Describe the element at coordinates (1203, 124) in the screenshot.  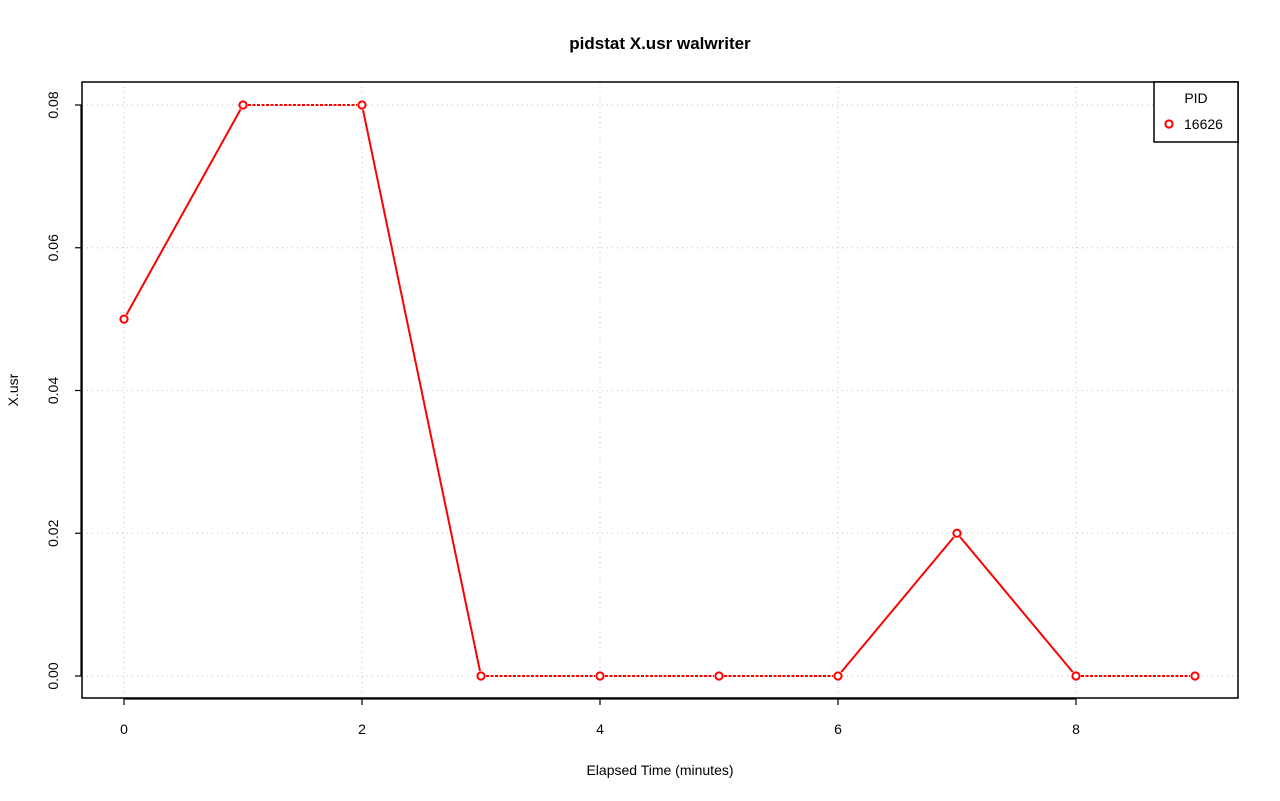
I see `legend-entry-label: 16626` at that location.